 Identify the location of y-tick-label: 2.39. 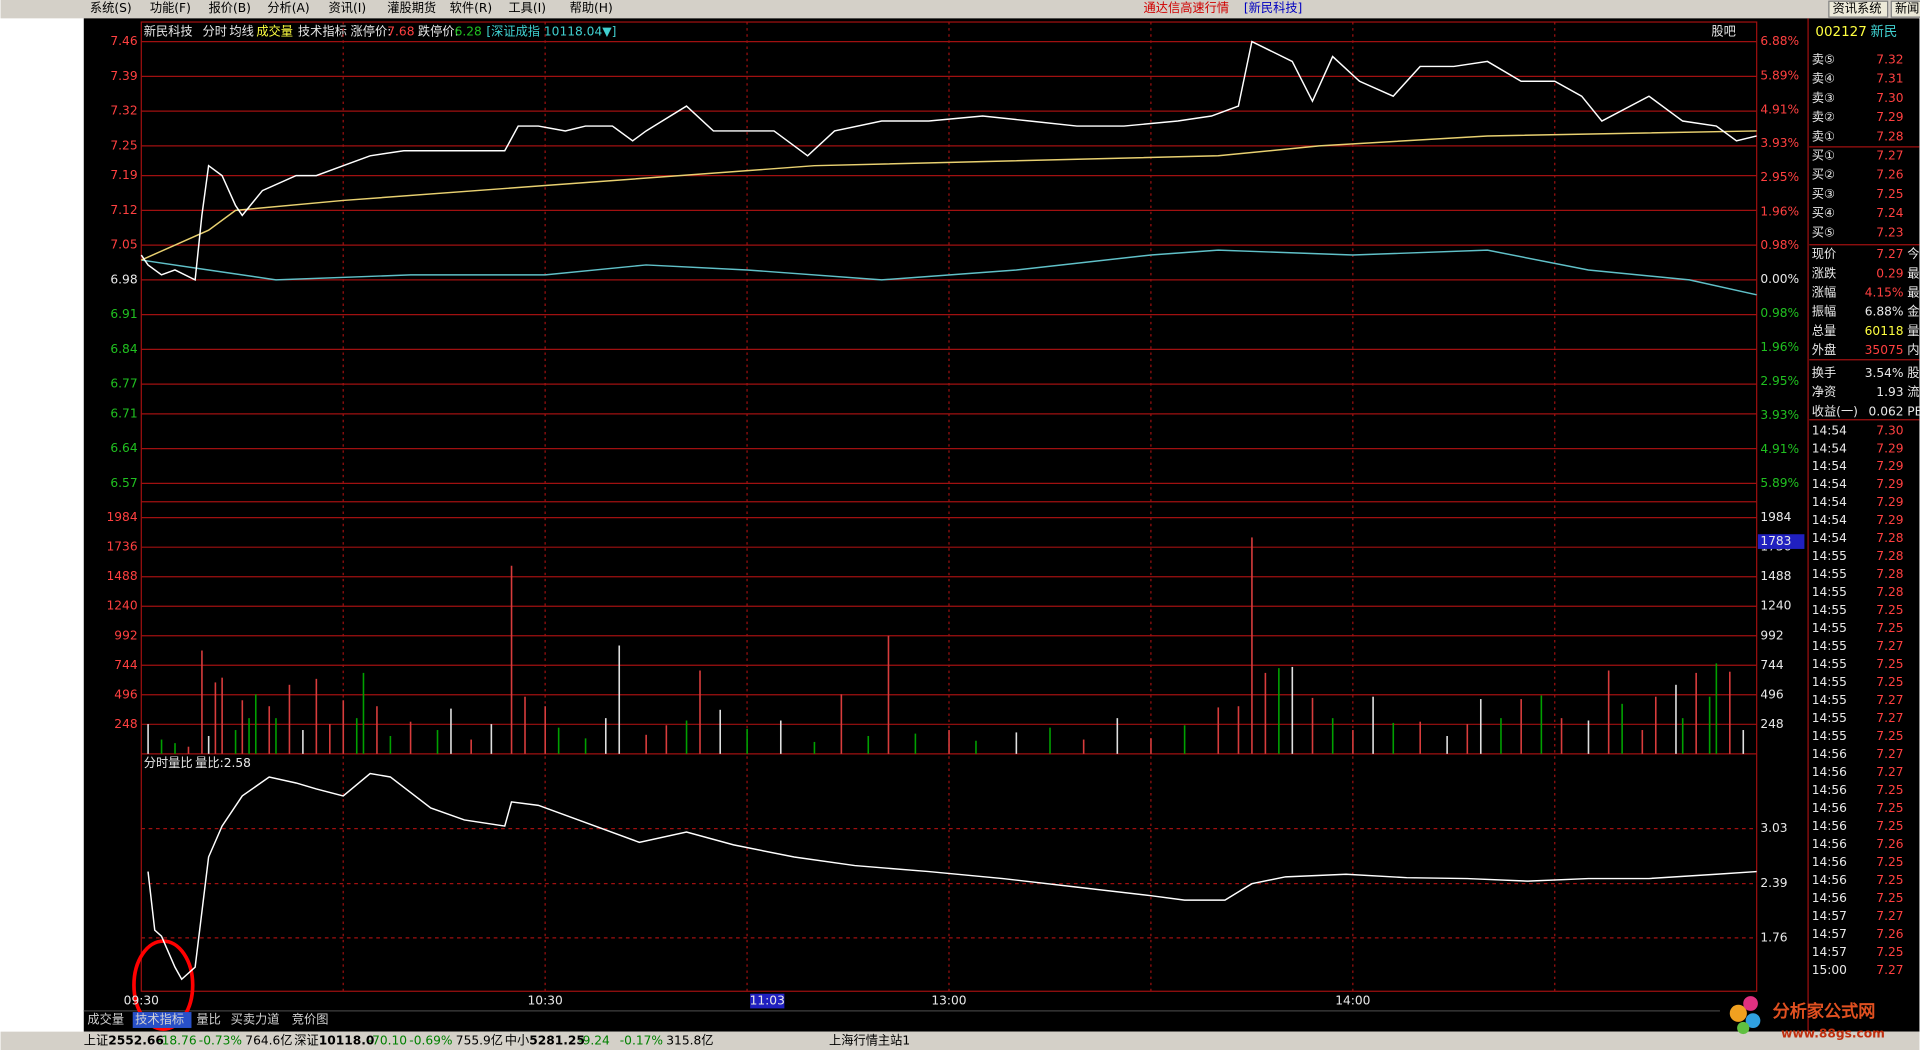
(1773, 883).